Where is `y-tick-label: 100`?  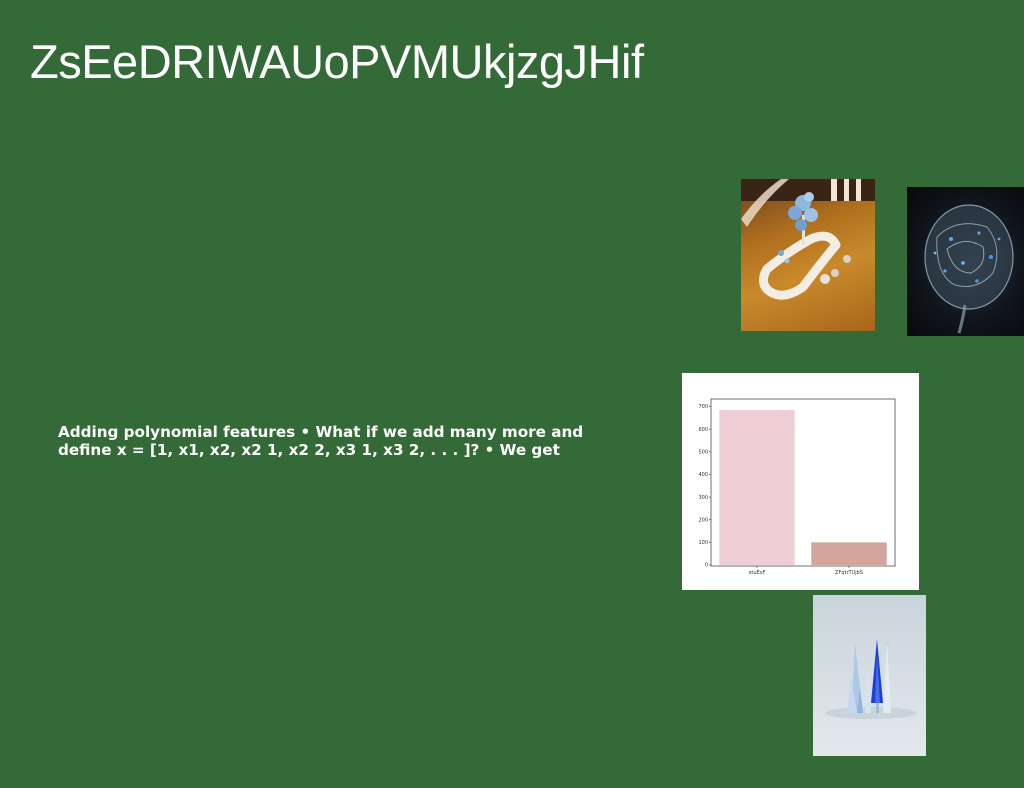
y-tick-label: 100 is located at coordinates (703, 543).